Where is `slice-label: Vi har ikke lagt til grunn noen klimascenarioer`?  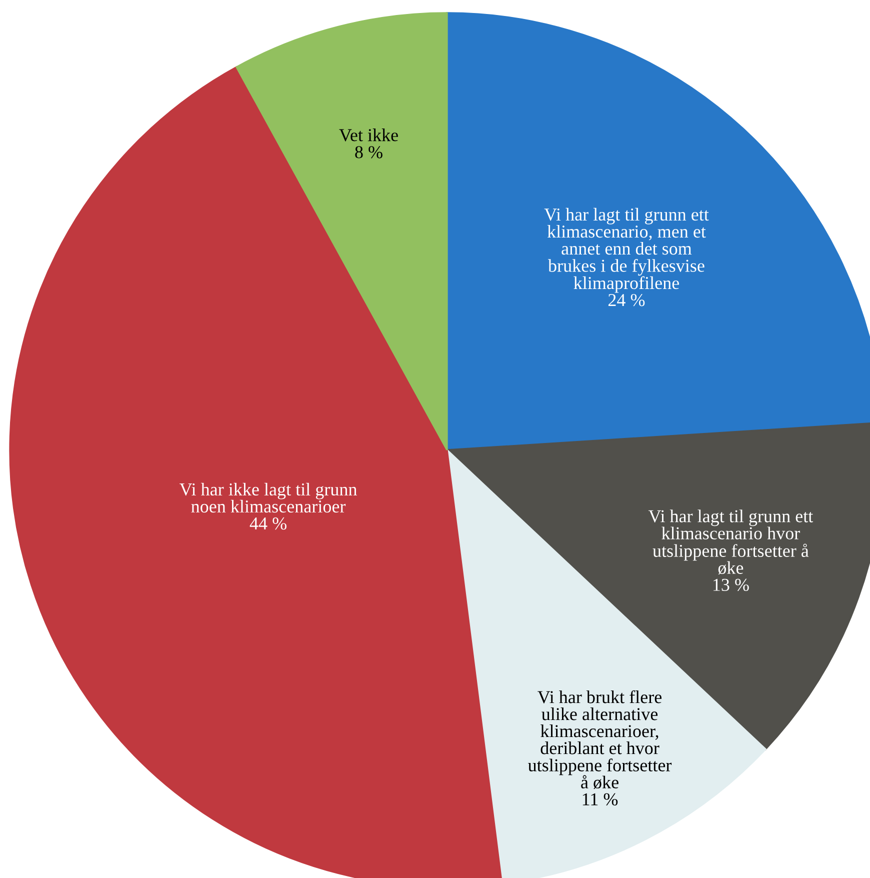
slice-label: Vi har ikke lagt til grunn noen klimascenarioer is located at coordinates (268, 497).